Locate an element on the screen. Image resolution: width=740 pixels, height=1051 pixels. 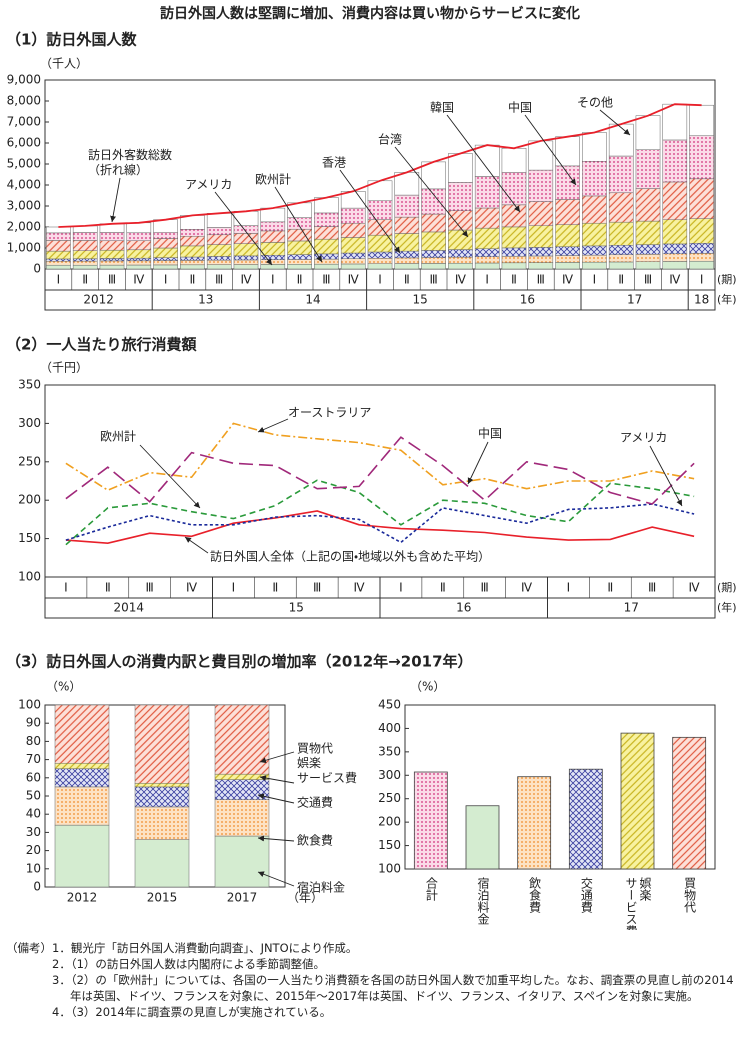
annotation-label: その他 is located at coordinates (595, 103).